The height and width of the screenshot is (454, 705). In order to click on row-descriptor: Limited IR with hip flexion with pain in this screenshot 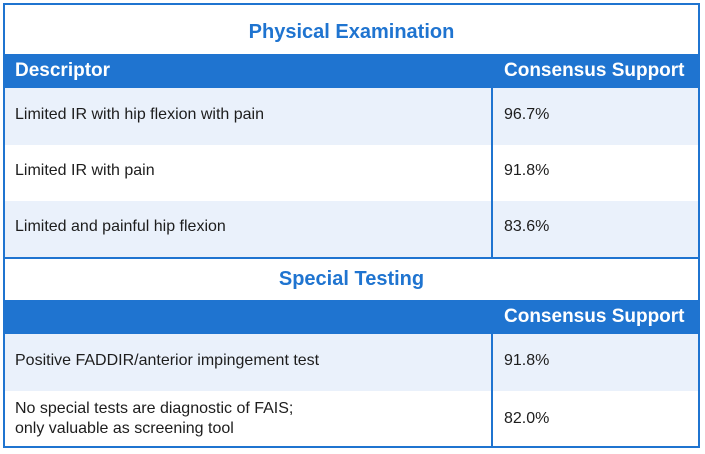, I will do `click(140, 114)`.